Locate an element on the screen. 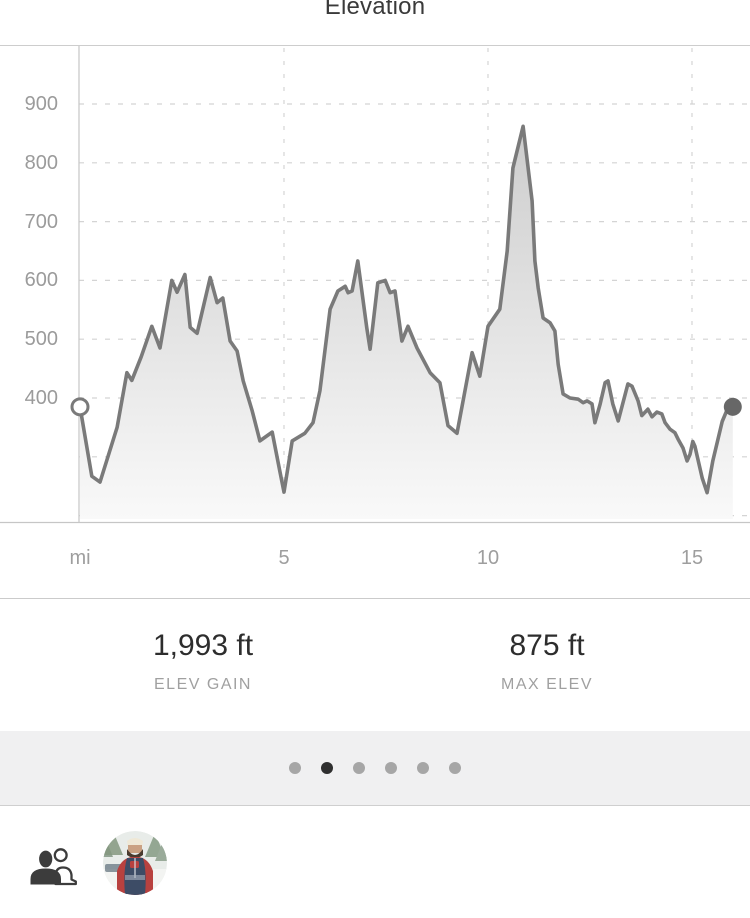 This screenshot has height=918, width=750. avatar-photo is located at coordinates (135, 863).